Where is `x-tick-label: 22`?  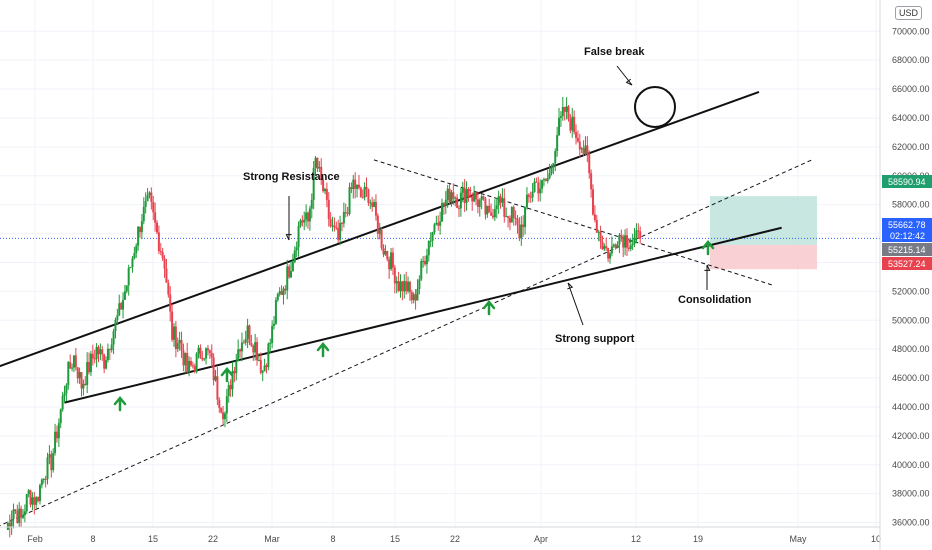
x-tick-label: 22 is located at coordinates (455, 539).